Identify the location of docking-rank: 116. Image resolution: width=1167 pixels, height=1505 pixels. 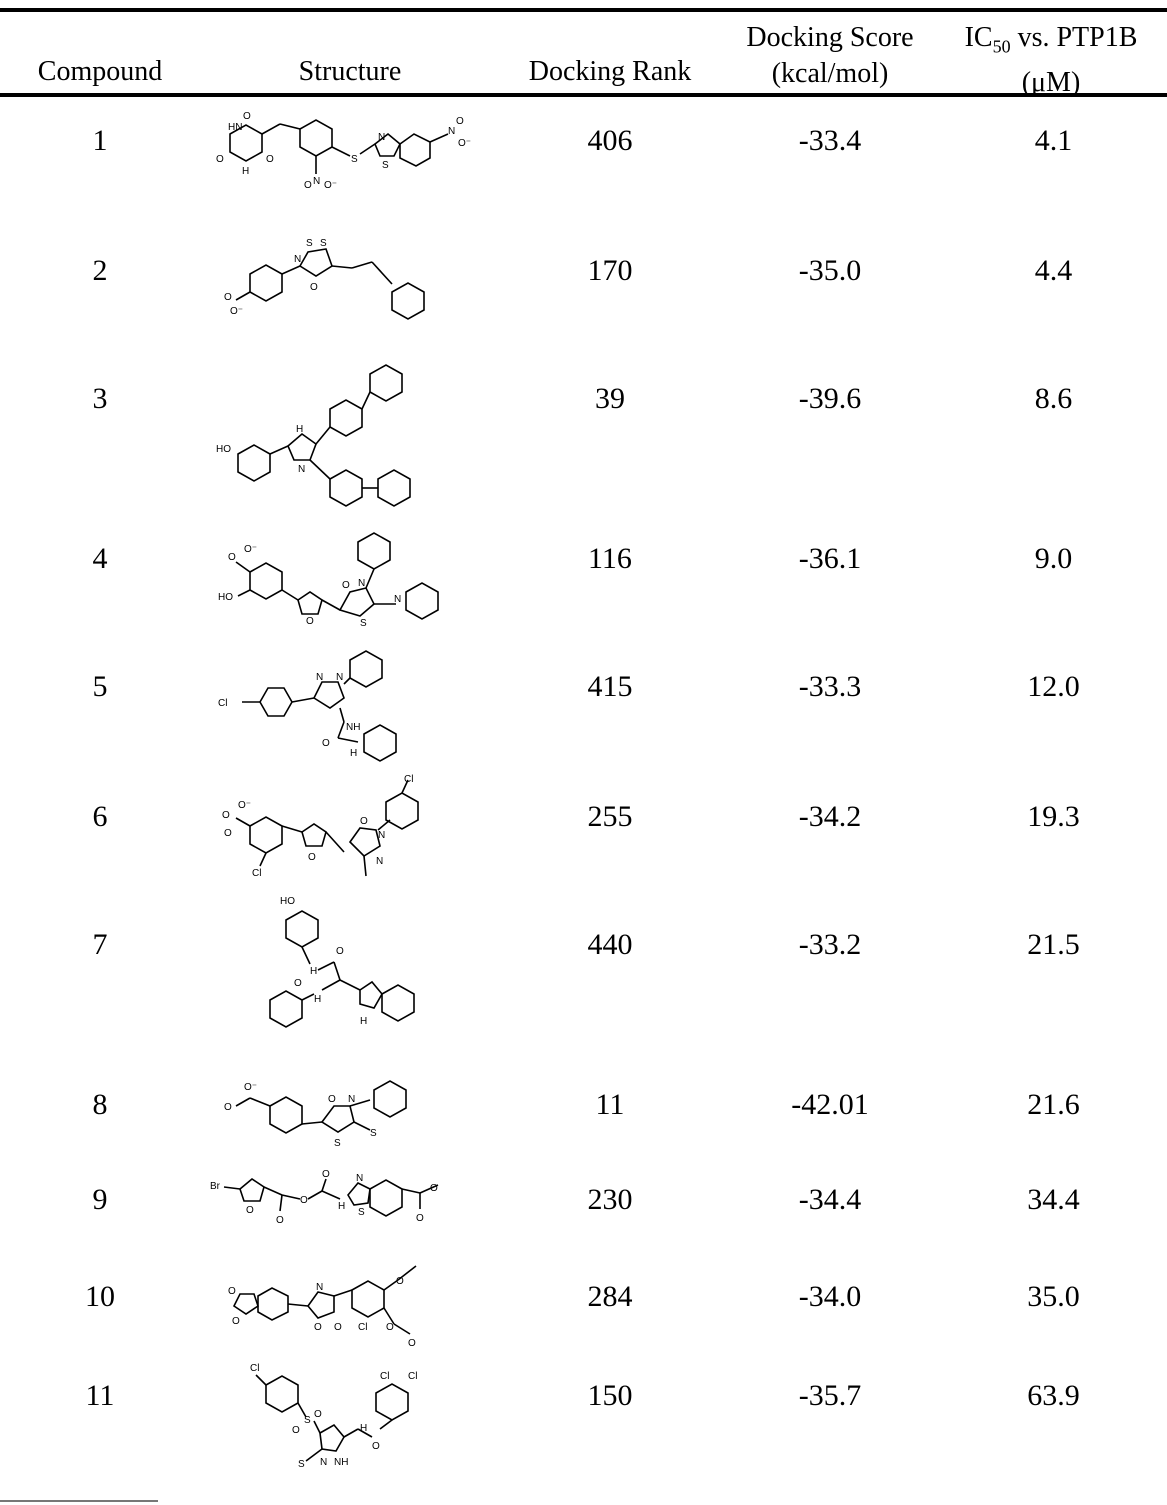
(610, 558).